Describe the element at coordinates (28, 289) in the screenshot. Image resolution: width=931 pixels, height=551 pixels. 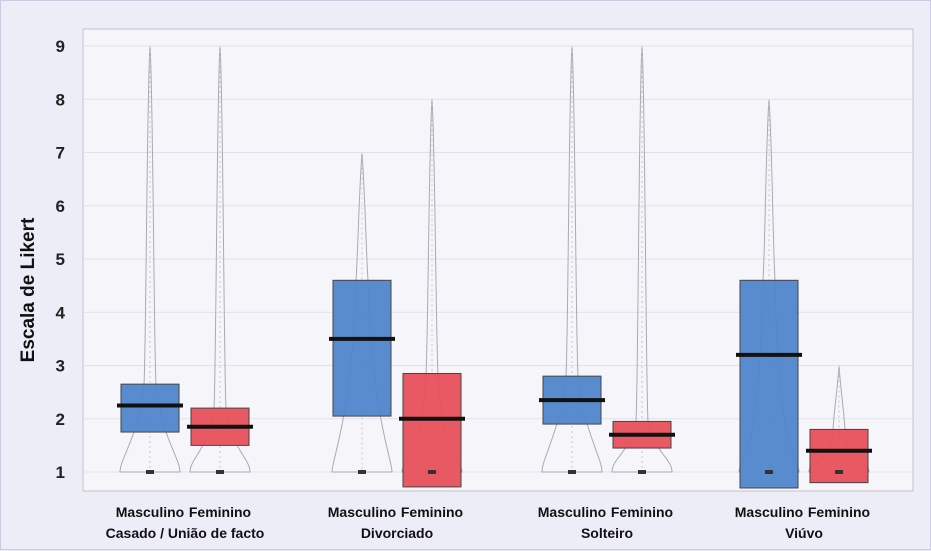
I see `y-axis-title: Escala de Likert` at that location.